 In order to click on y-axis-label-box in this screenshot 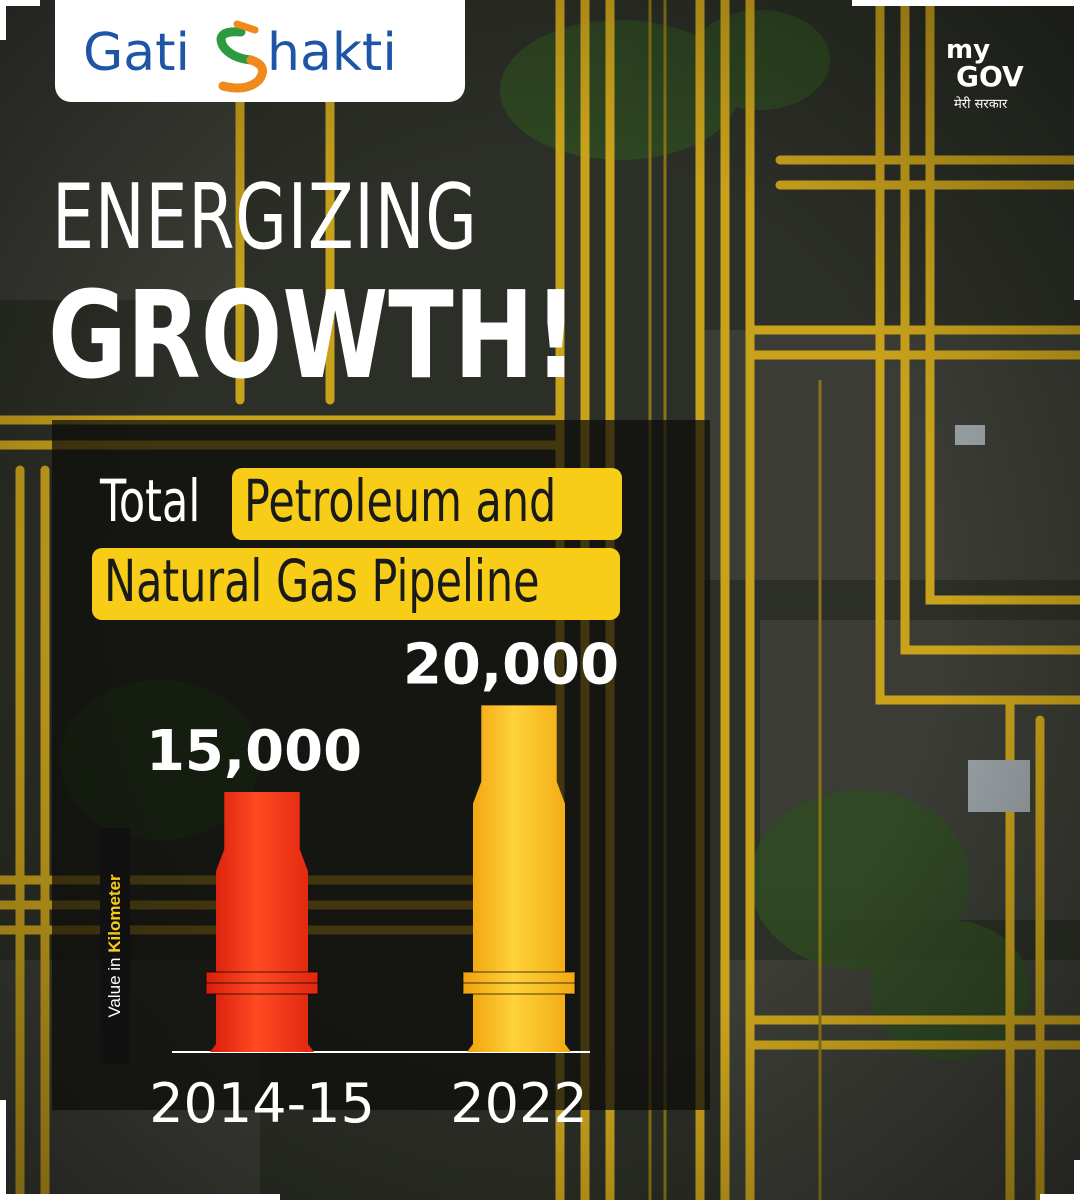, I will do `click(115, 946)`.